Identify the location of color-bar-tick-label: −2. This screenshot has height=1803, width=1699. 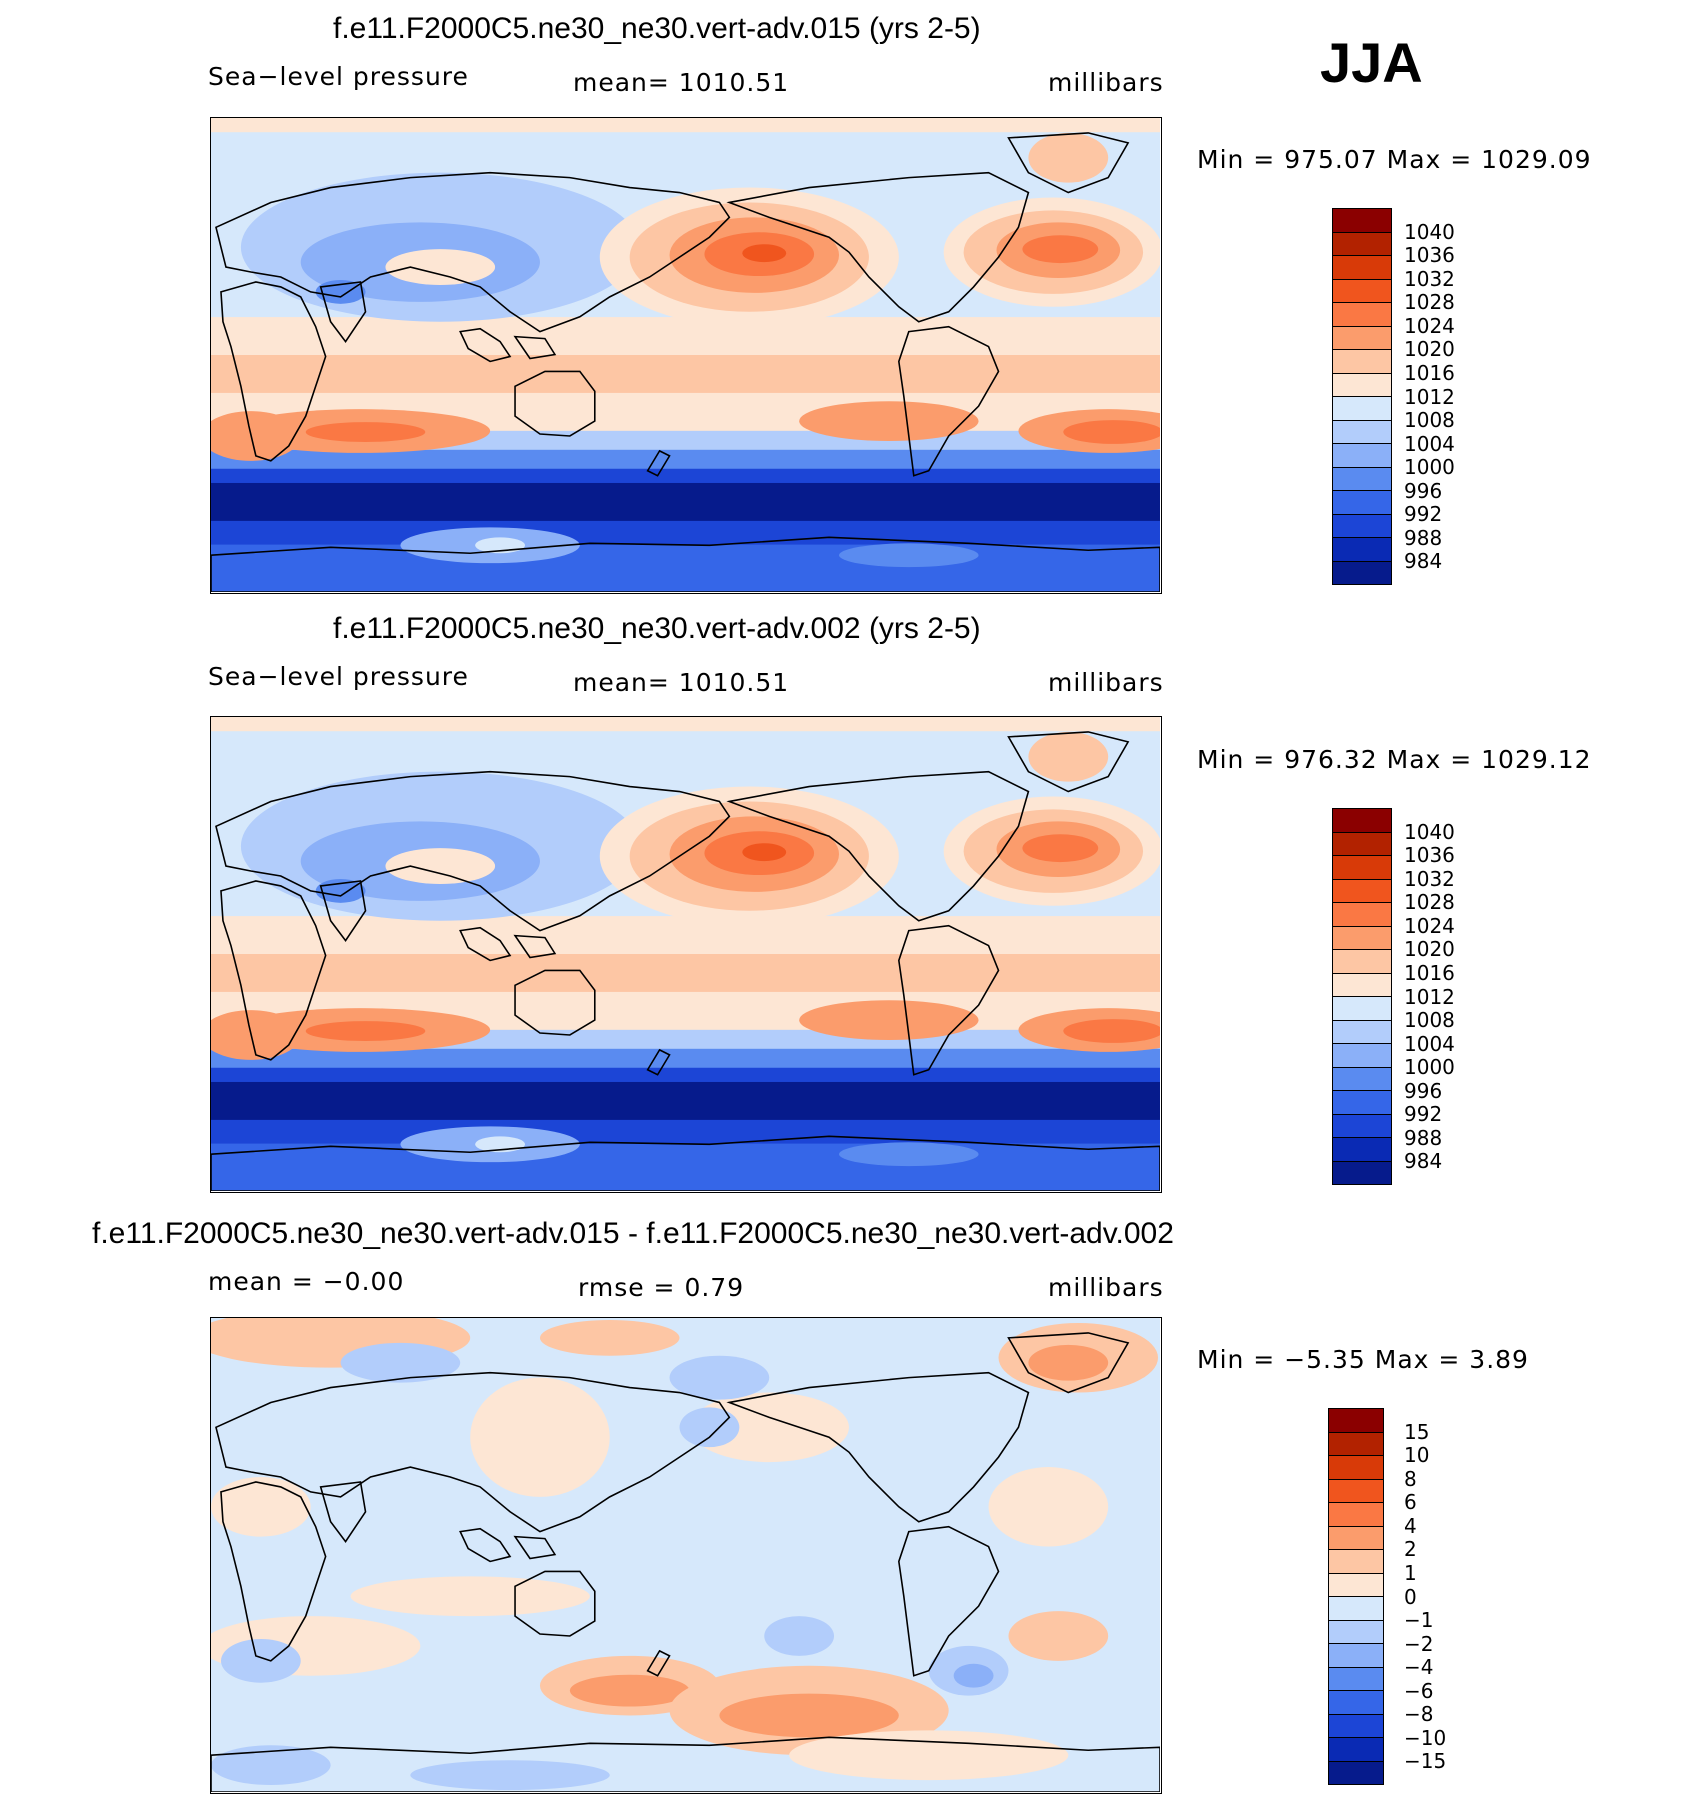
(1419, 1643).